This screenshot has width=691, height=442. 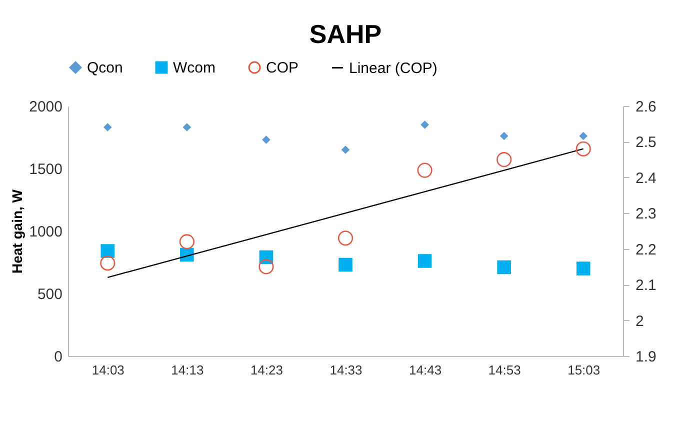 What do you see at coordinates (425, 370) in the screenshot?
I see `x-tick-label: 14:43` at bounding box center [425, 370].